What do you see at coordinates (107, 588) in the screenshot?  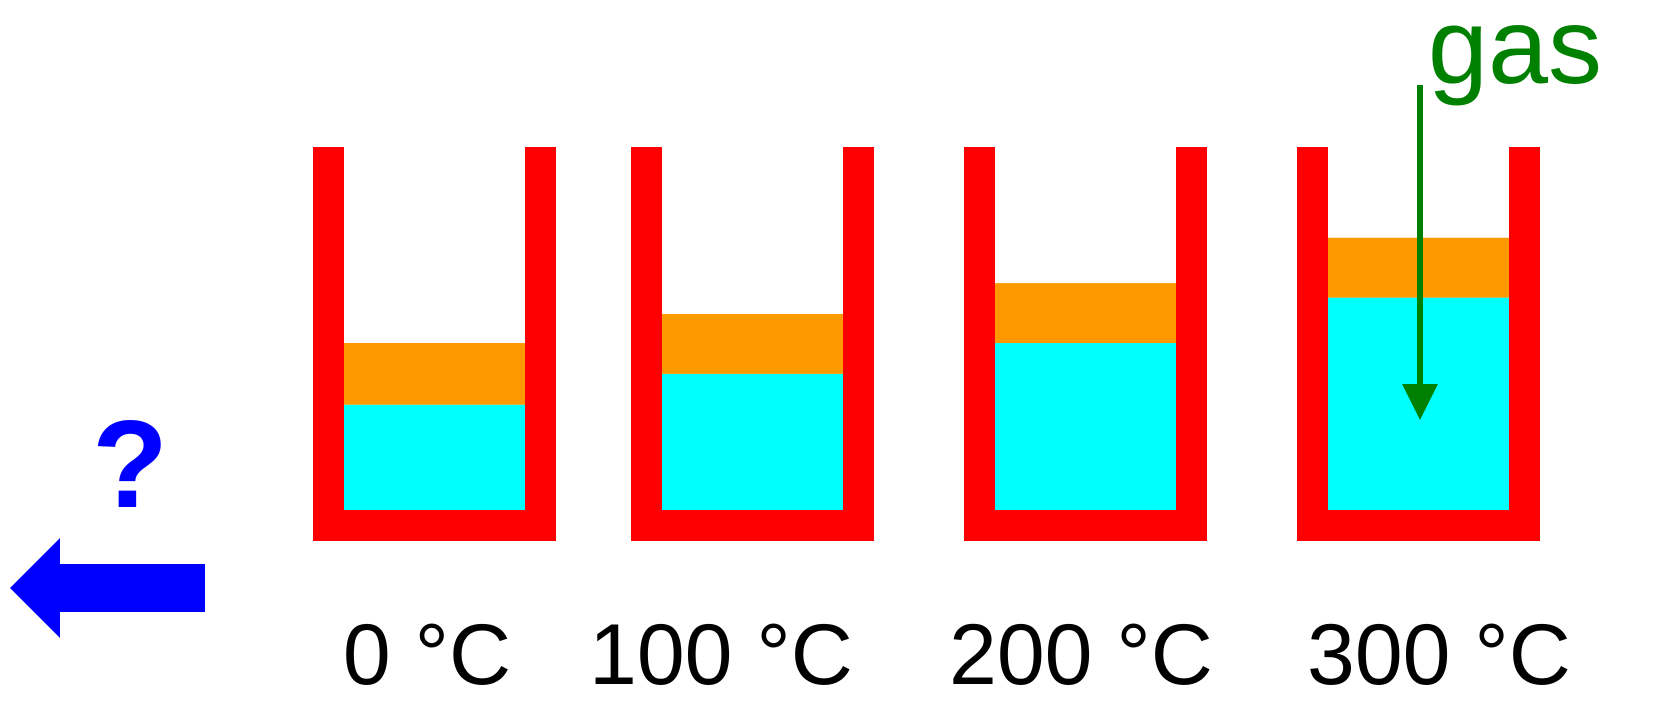 I see `left-arrow-icon` at bounding box center [107, 588].